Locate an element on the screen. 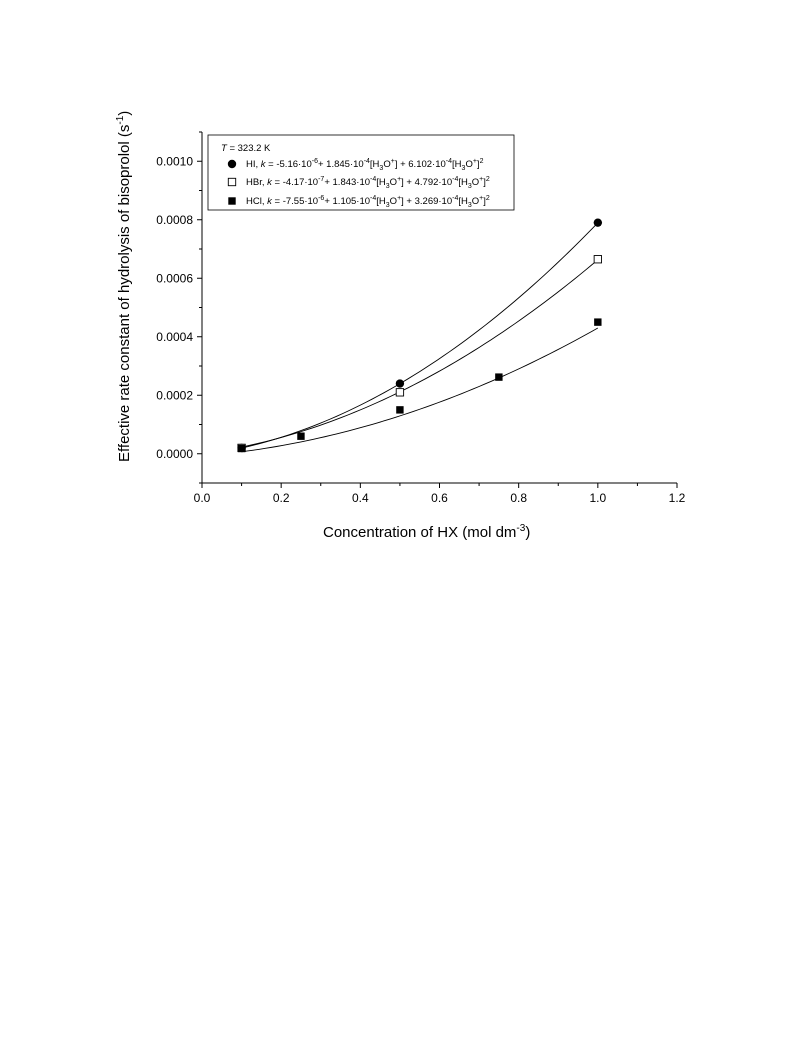 The width and height of the screenshot is (793, 1057). x-axis-title-sup: -3 is located at coordinates (520, 528).